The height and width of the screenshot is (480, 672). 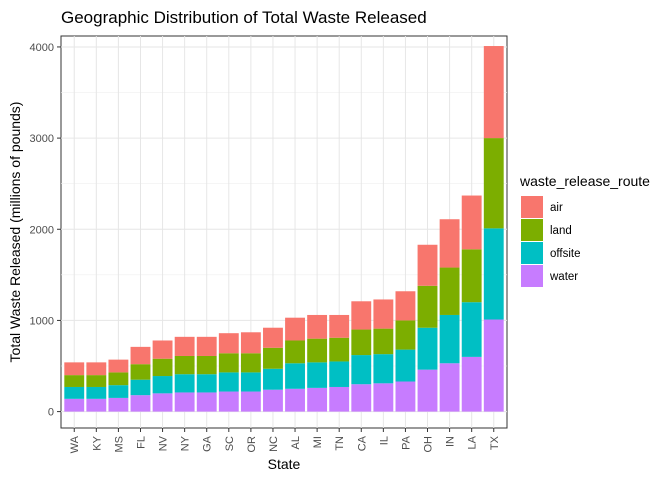 What do you see at coordinates (362, 443) in the screenshot?
I see `x-tick-label: CA` at bounding box center [362, 443].